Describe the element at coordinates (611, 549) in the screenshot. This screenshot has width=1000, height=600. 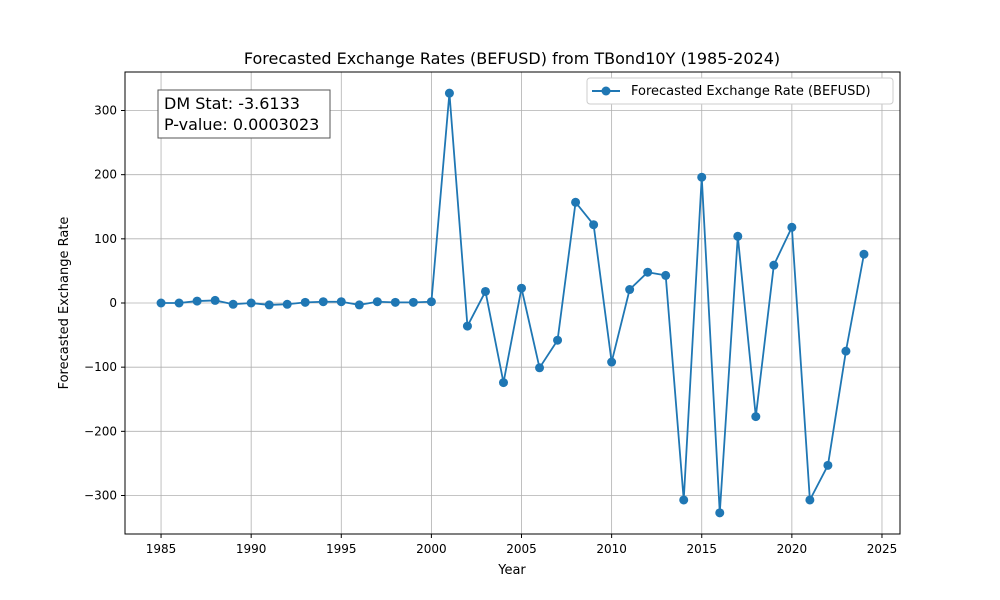
I see `x-tick-label: 2010` at that location.